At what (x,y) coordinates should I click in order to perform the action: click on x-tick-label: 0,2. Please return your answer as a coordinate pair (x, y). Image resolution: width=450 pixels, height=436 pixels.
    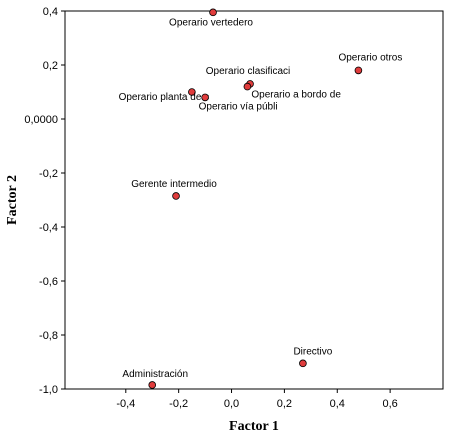
    Looking at the image, I should click on (284, 404).